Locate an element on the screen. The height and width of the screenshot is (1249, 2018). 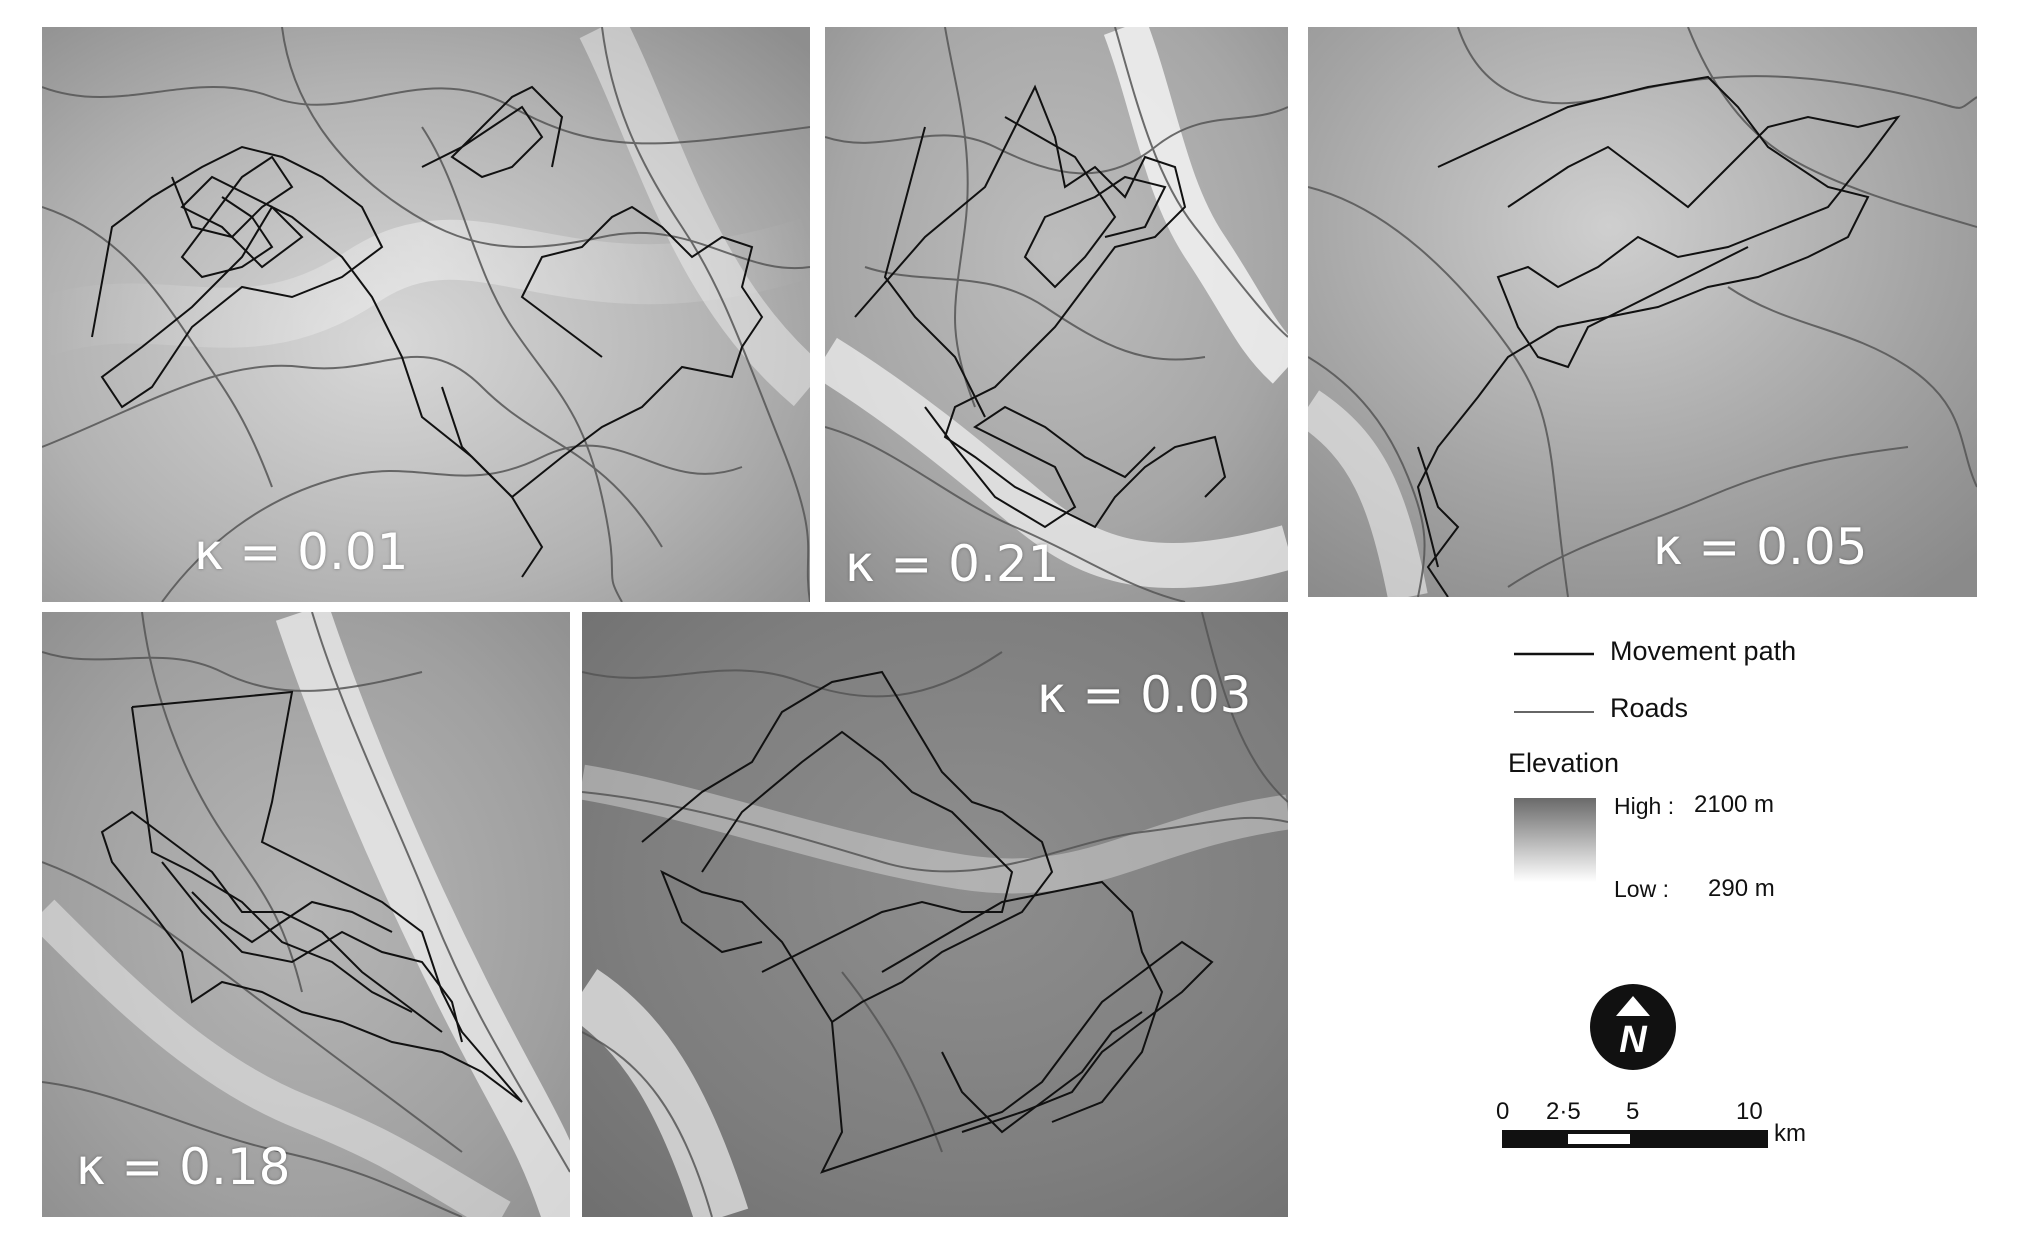
roads-swatch is located at coordinates (1554, 712).